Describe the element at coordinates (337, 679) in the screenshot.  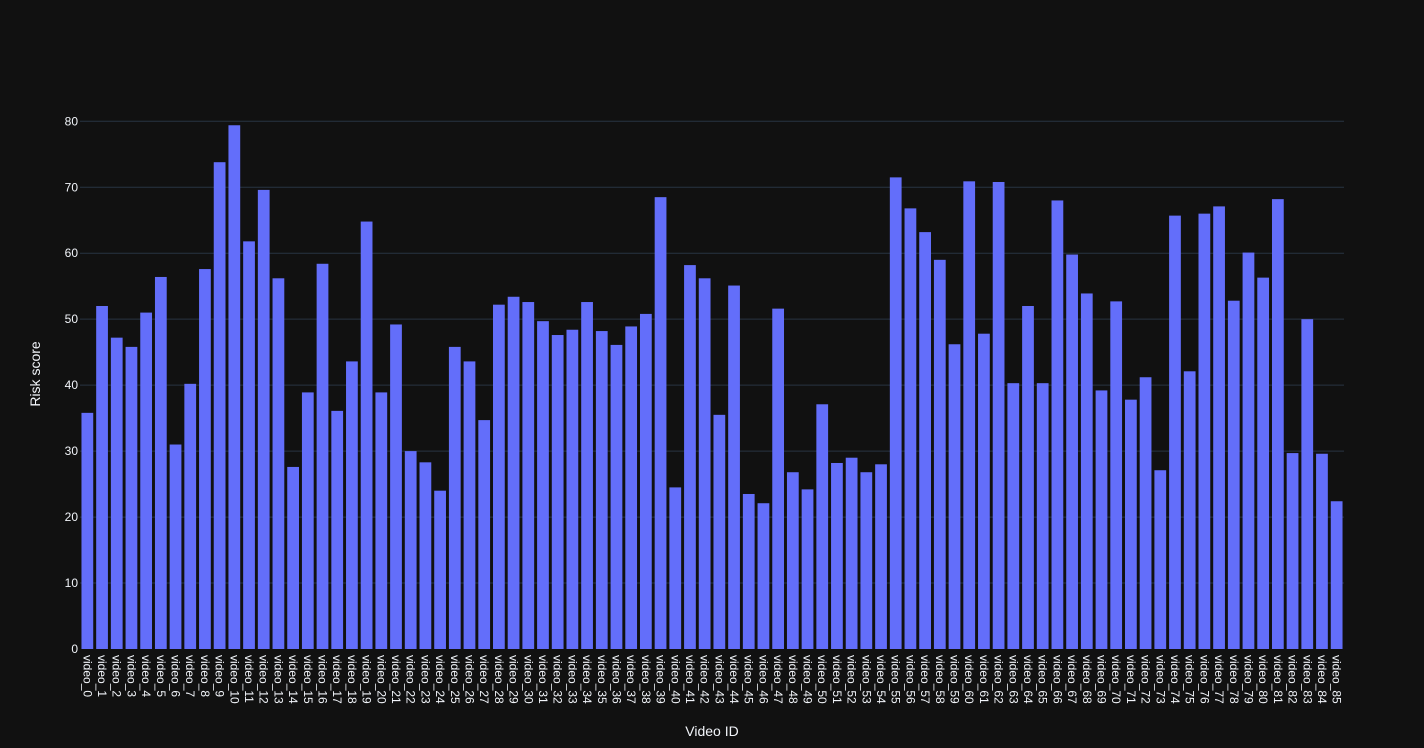
I see `x-tick-label: video_17` at that location.